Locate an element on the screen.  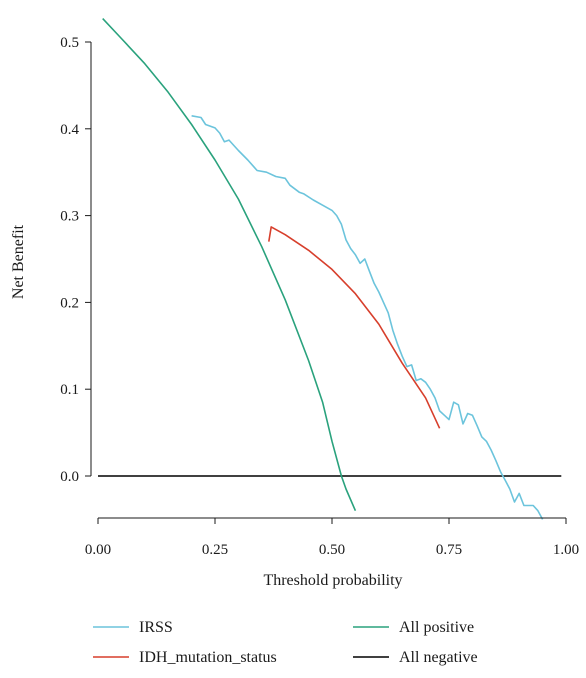
legend-label-all-positive: All positive is located at coordinates (436, 627).